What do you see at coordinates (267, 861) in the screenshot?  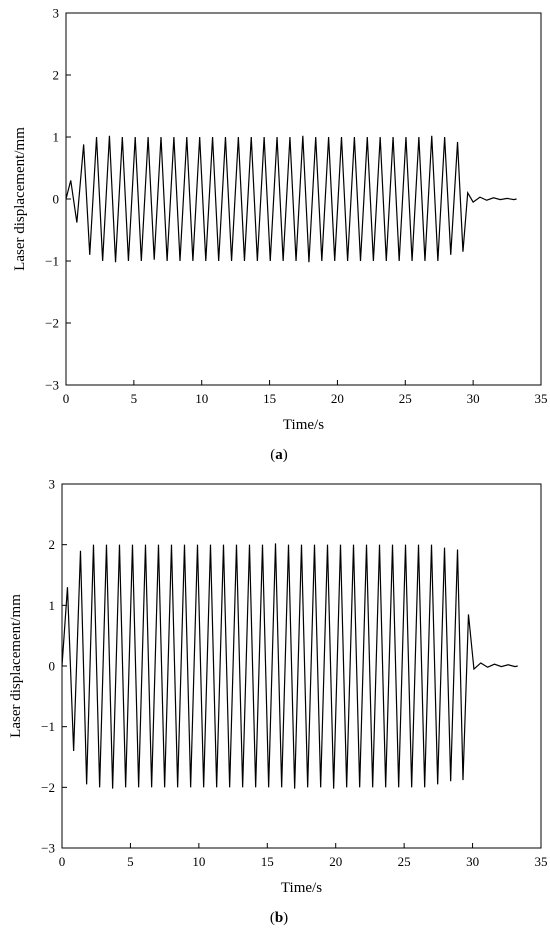 I see `x-tick-label-b: 15` at bounding box center [267, 861].